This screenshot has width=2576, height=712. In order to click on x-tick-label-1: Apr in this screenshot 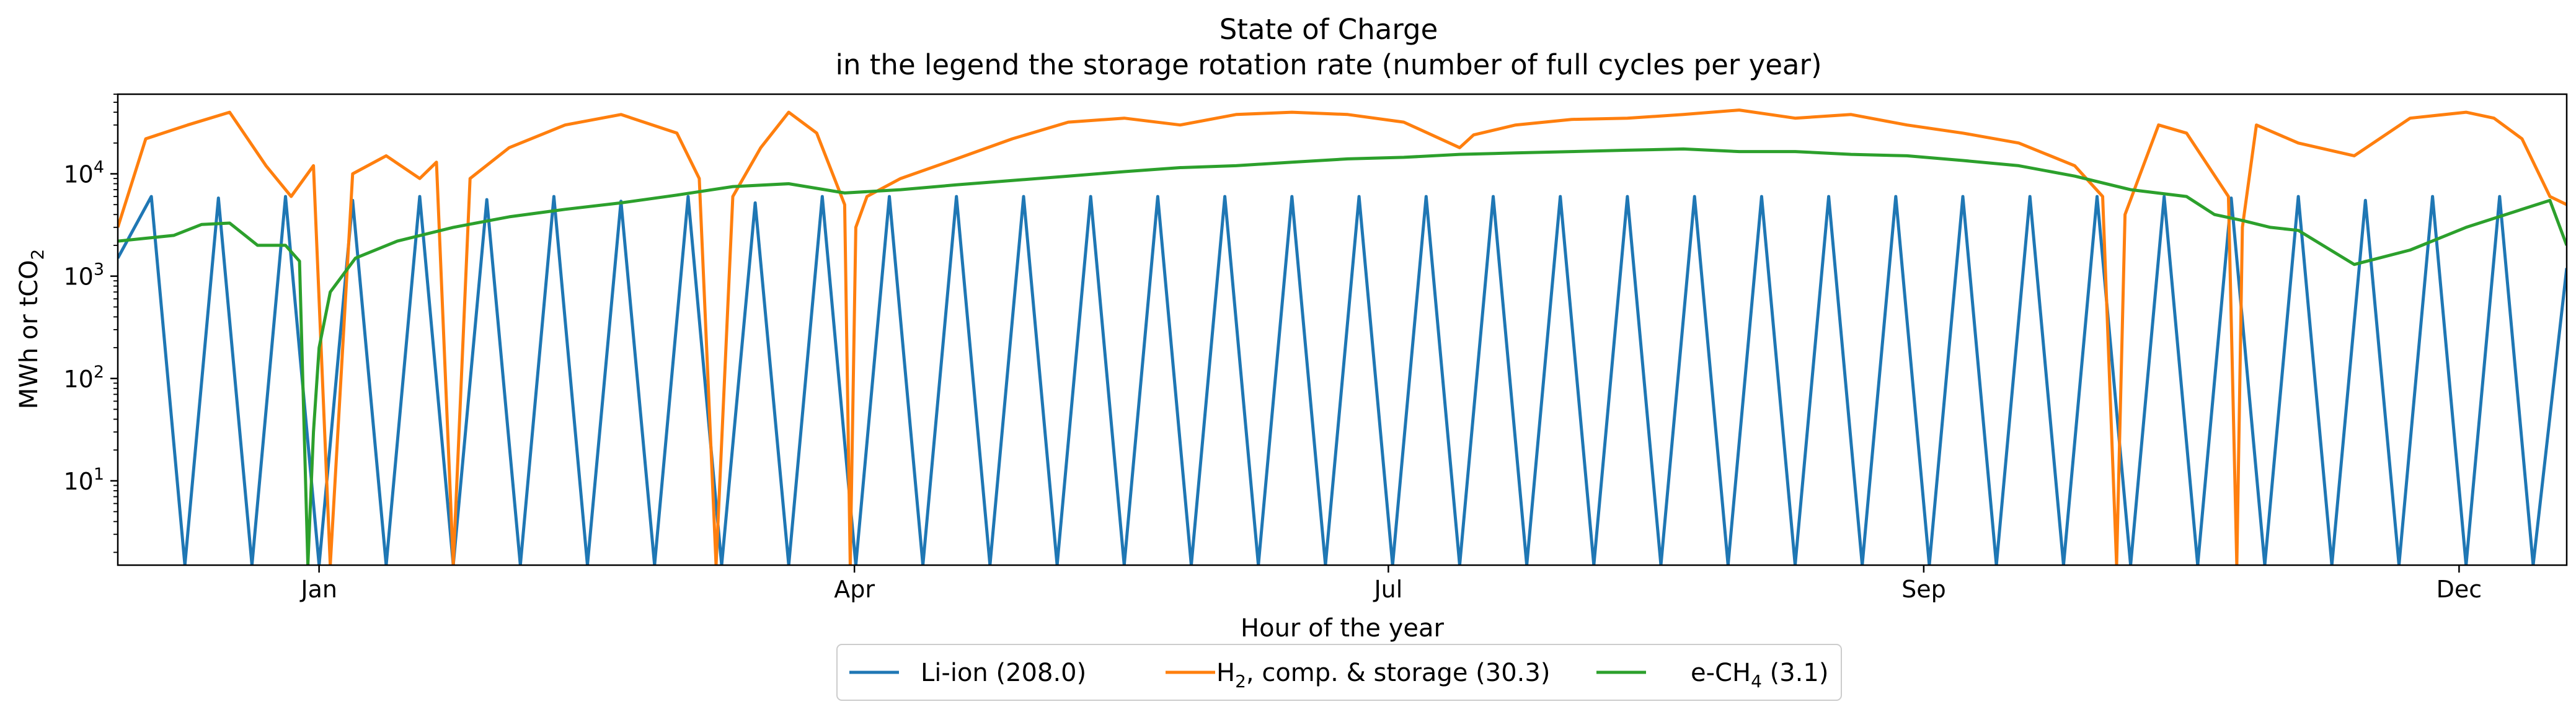, I will do `click(854, 589)`.